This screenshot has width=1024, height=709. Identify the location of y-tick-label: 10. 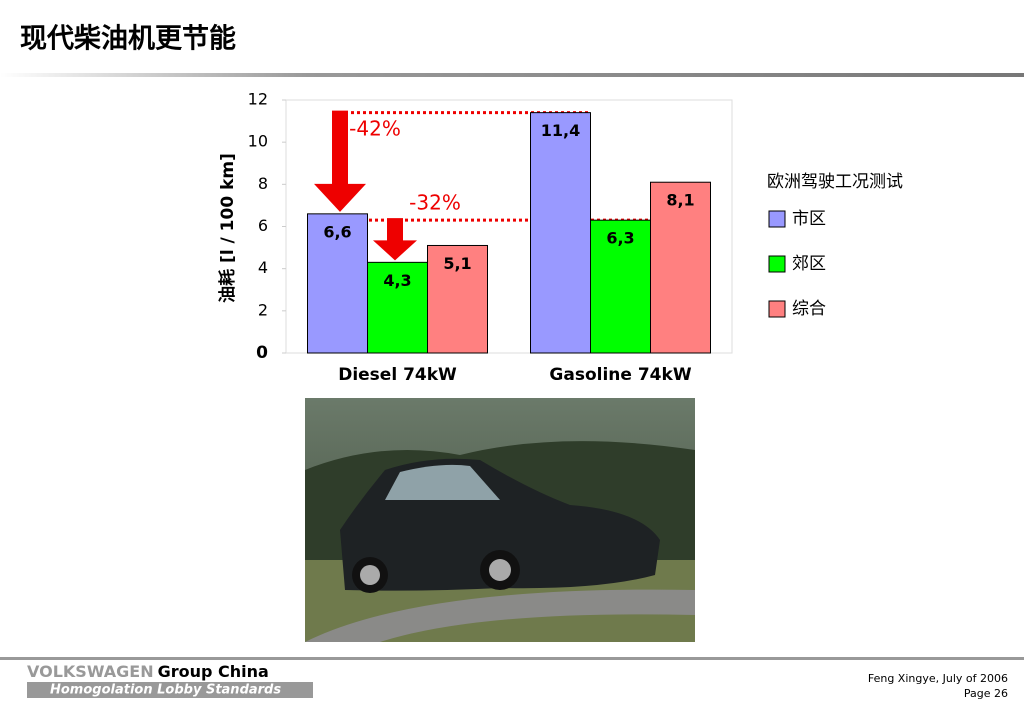
(258, 141).